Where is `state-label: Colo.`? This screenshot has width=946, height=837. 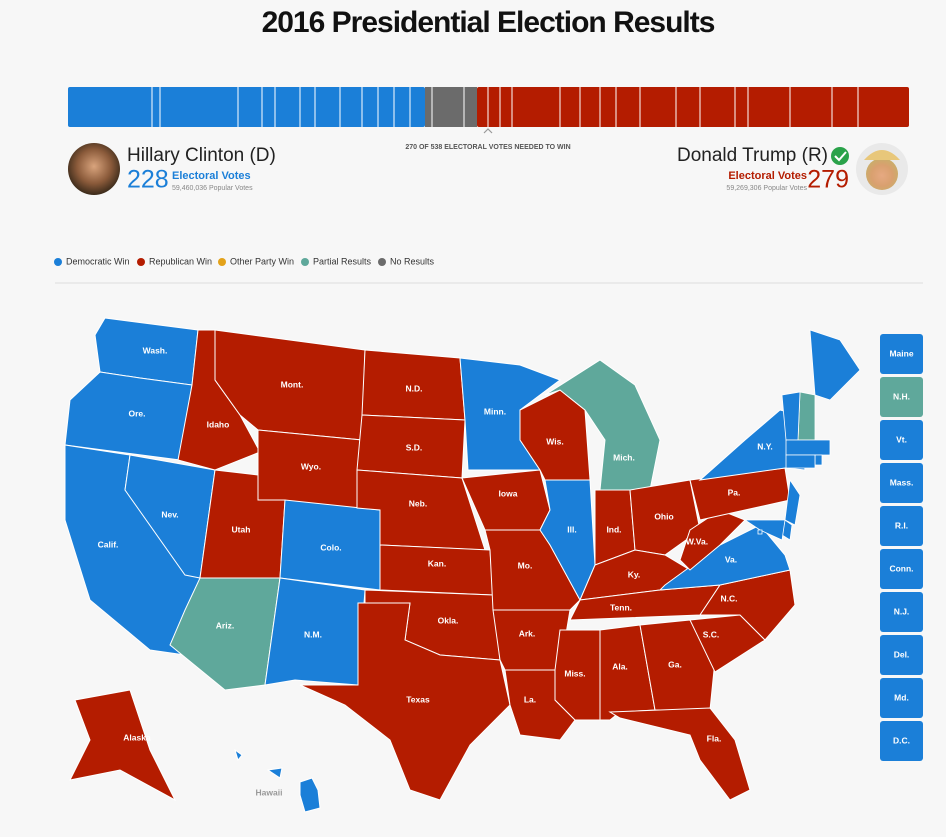
state-label: Colo. is located at coordinates (330, 547).